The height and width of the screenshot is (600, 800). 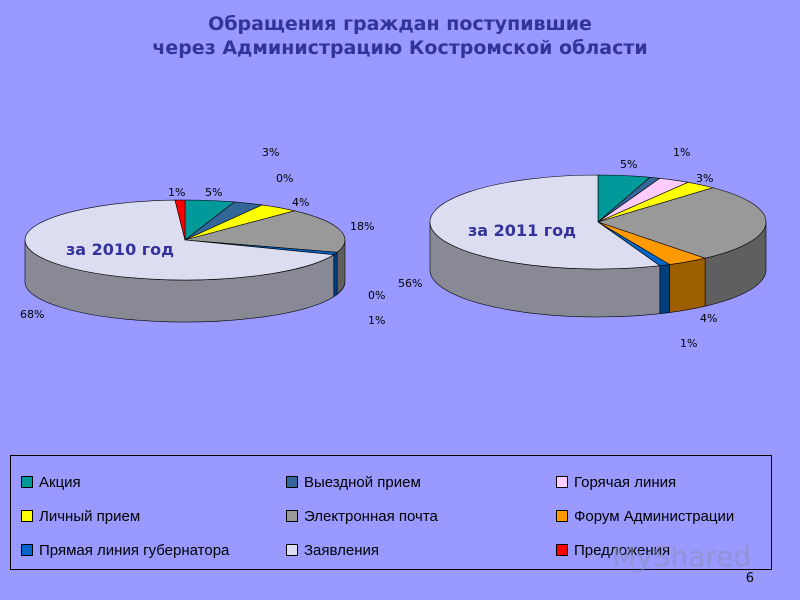 What do you see at coordinates (682, 556) in the screenshot?
I see `watermark-logo: MyShared` at bounding box center [682, 556].